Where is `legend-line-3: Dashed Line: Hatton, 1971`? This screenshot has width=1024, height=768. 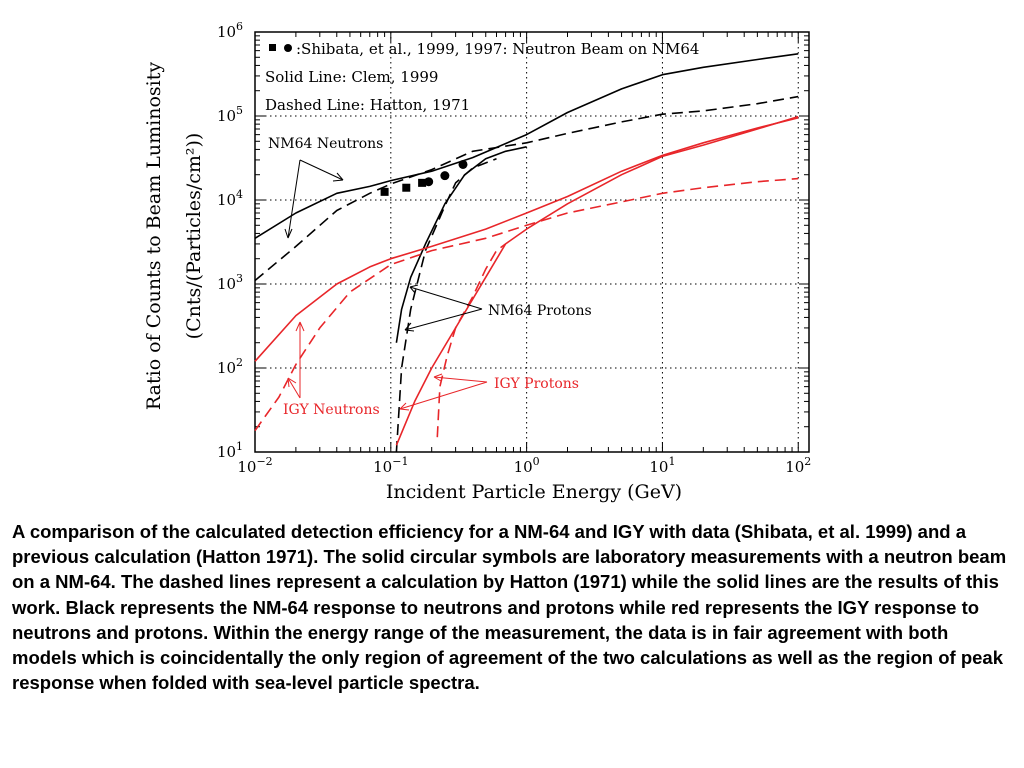
legend-line-3: Dashed Line: Hatton, 1971 is located at coordinates (367, 105).